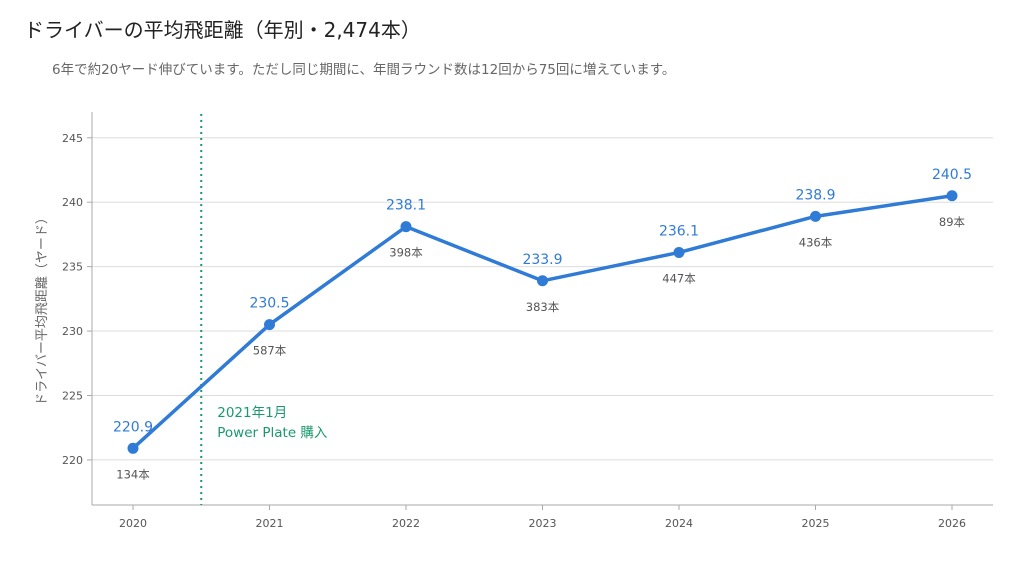 This screenshot has width=1024, height=561. I want to click on x-tick-label: 2021, so click(270, 523).